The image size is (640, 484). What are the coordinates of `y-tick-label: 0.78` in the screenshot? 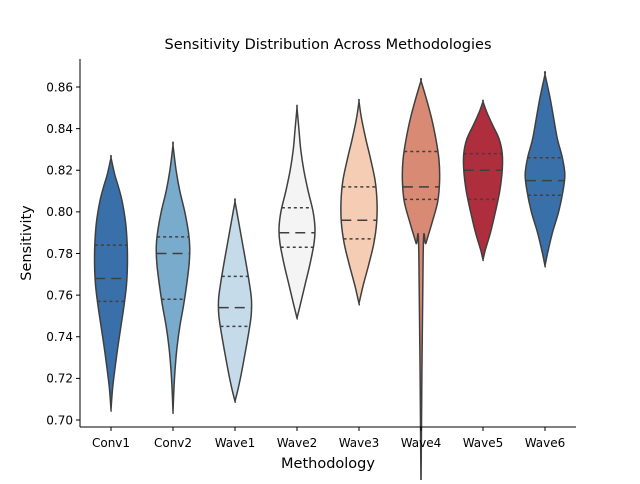 It's located at (59, 254).